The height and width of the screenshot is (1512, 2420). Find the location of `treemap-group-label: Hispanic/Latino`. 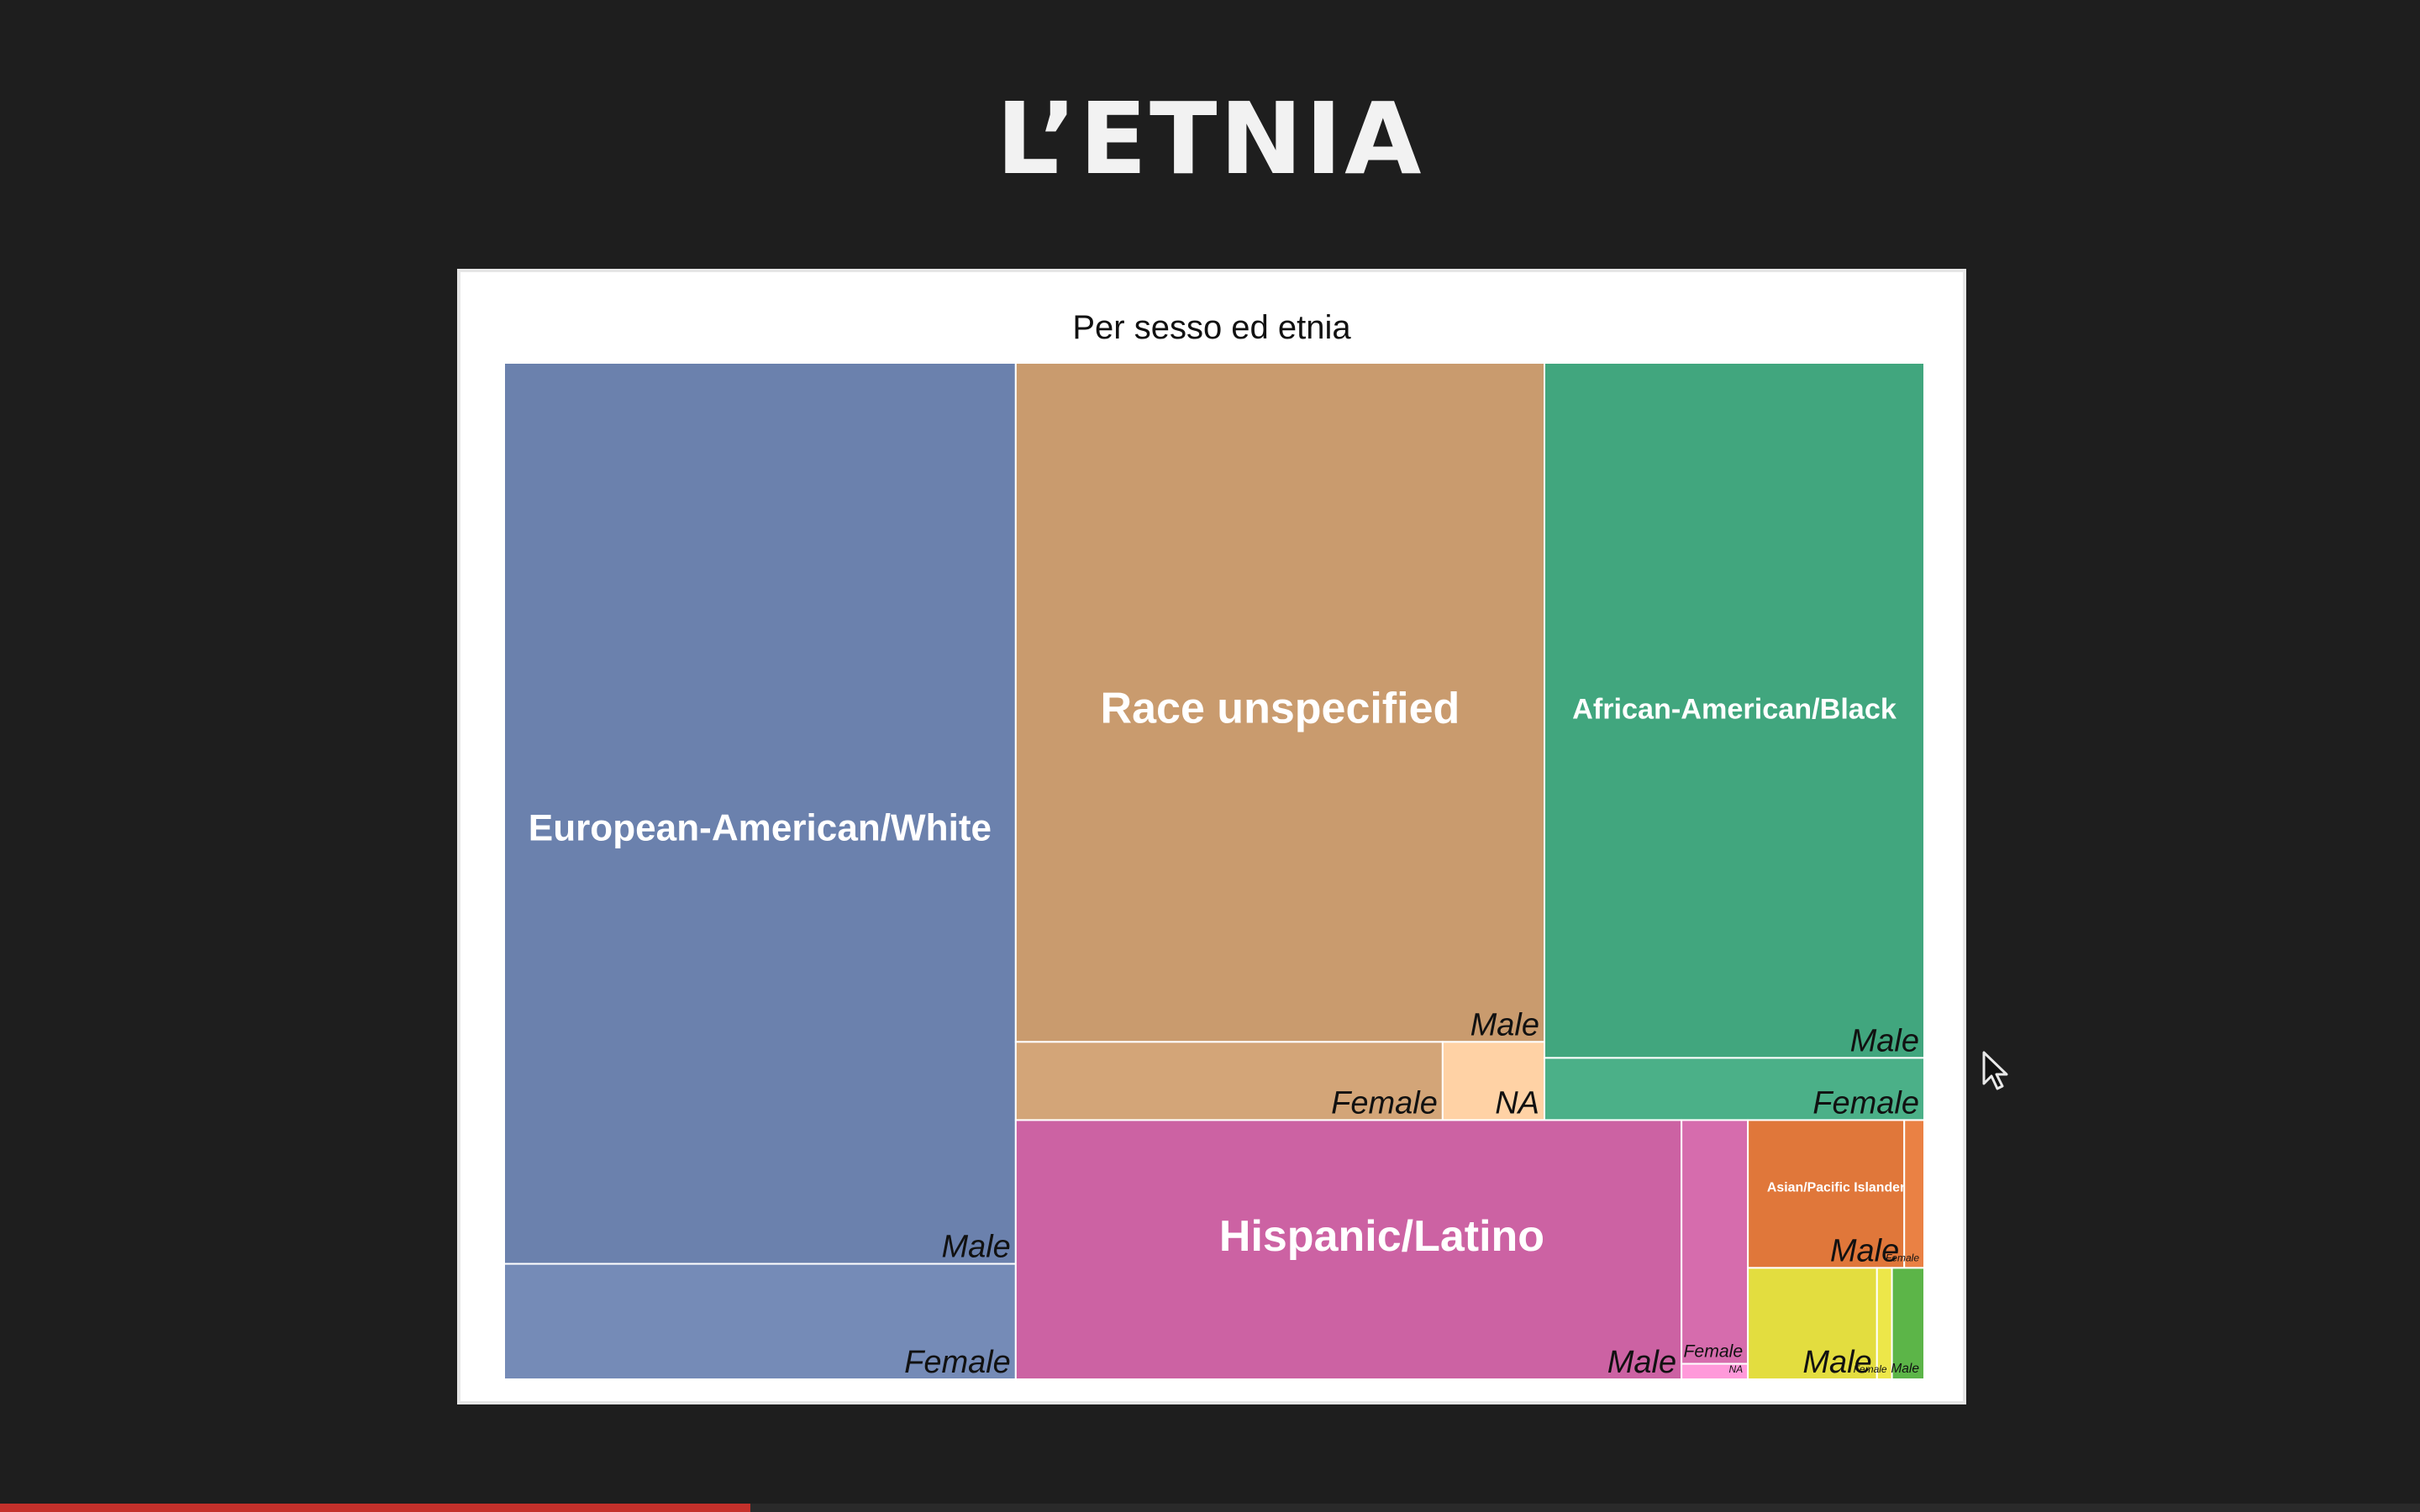

treemap-group-label: Hispanic/Latino is located at coordinates (1381, 1236).